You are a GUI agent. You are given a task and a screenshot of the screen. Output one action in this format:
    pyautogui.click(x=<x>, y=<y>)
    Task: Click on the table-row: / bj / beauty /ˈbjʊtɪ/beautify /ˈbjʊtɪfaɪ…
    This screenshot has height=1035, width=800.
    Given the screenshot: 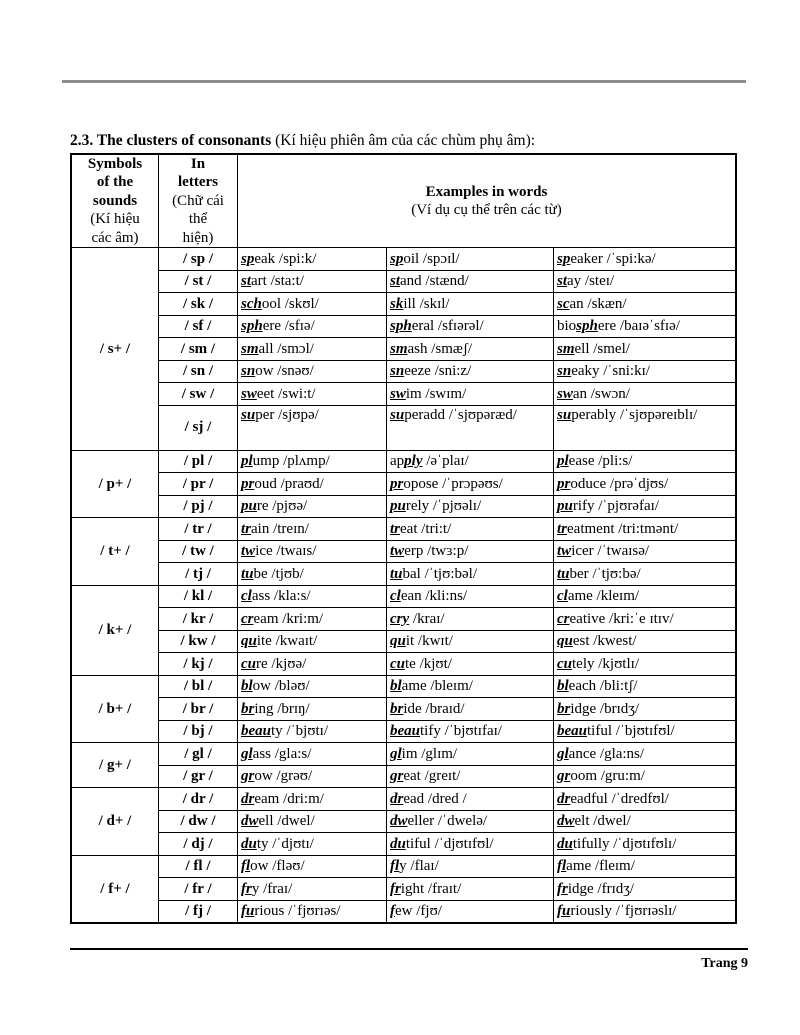 What is the action you would take?
    pyautogui.click(x=404, y=731)
    